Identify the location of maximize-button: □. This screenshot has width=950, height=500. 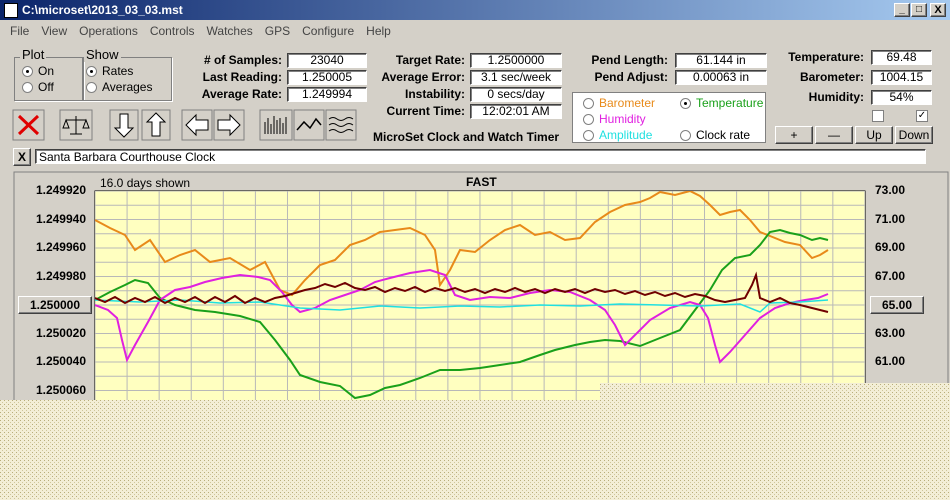
(919, 10).